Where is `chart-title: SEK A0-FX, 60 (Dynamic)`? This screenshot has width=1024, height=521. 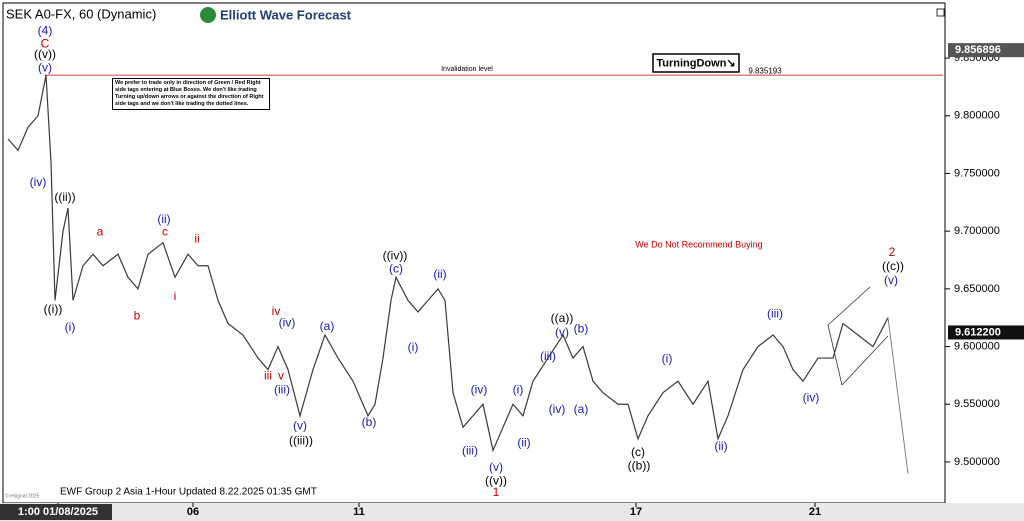
chart-title: SEK A0-FX, 60 (Dynamic) is located at coordinates (81, 13).